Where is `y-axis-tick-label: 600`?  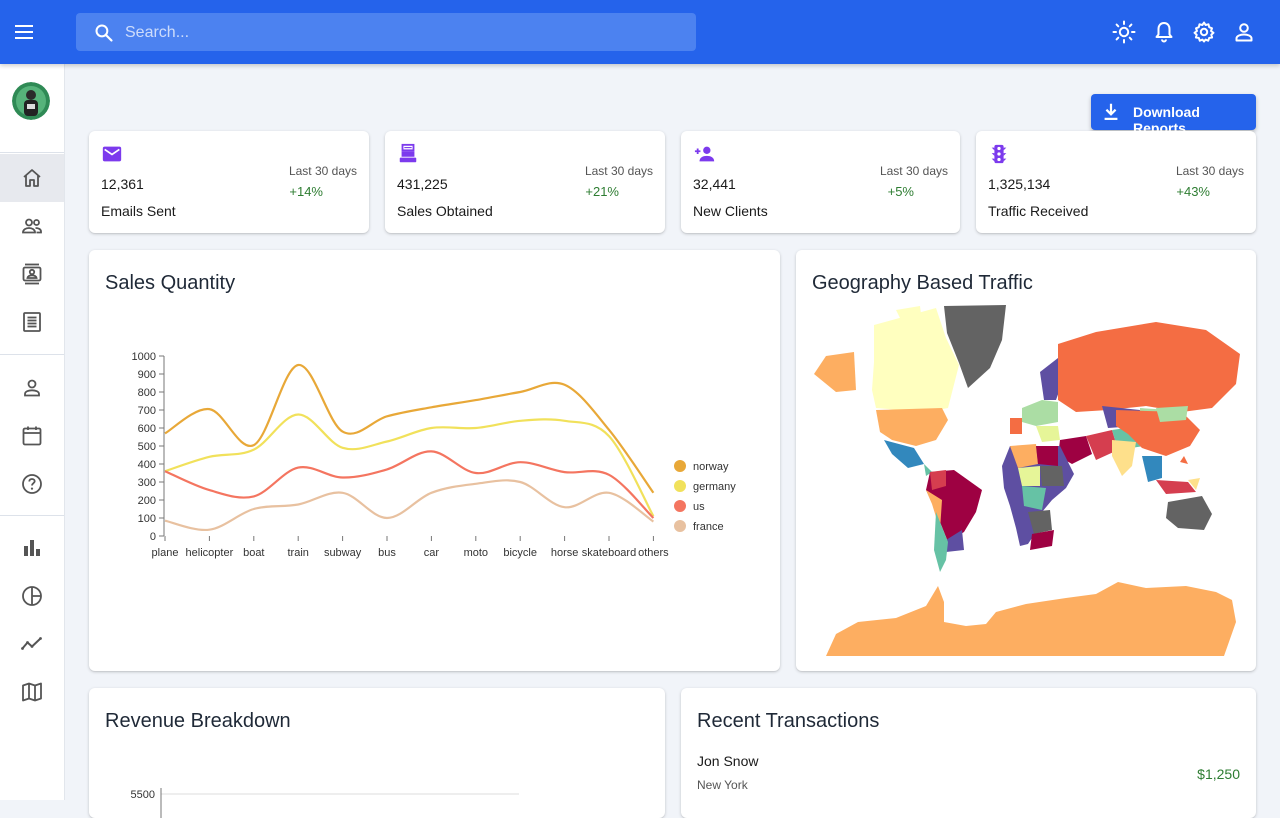 y-axis-tick-label: 600 is located at coordinates (147, 429).